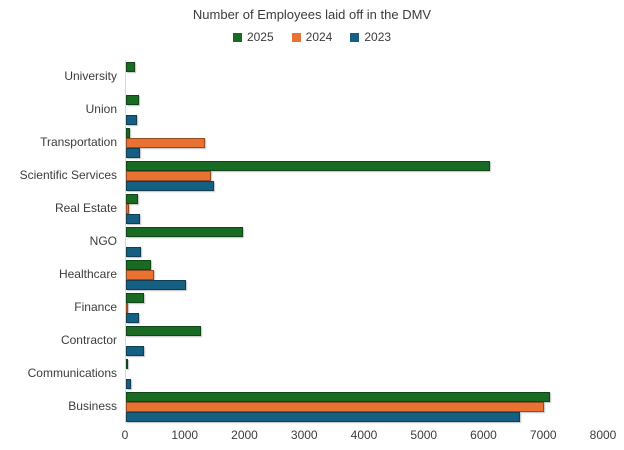 The width and height of the screenshot is (624, 450). What do you see at coordinates (133, 218) in the screenshot?
I see `bar-2023-real-estate` at bounding box center [133, 218].